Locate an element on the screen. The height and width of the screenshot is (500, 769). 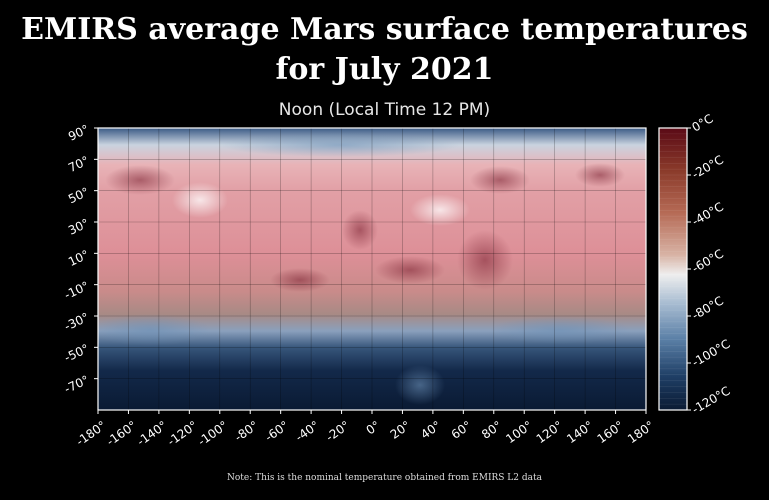
lat-tick-label: 70° is located at coordinates (78, 164).